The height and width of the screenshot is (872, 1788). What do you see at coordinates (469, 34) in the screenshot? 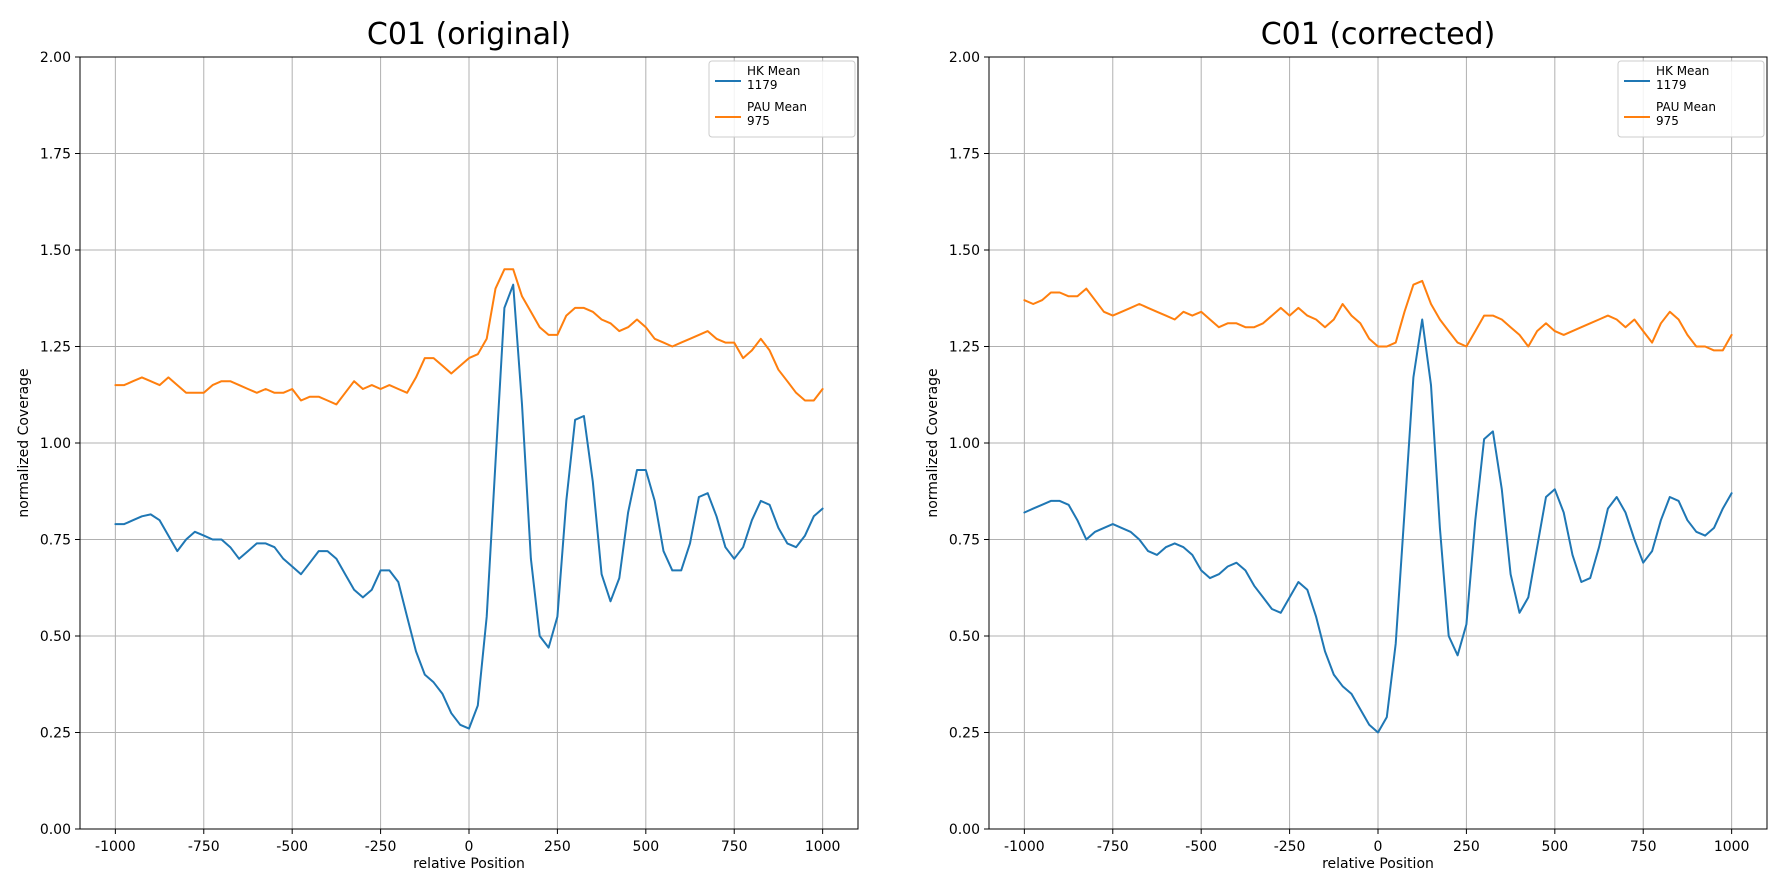
I see `chart-title: C01 (original)` at bounding box center [469, 34].